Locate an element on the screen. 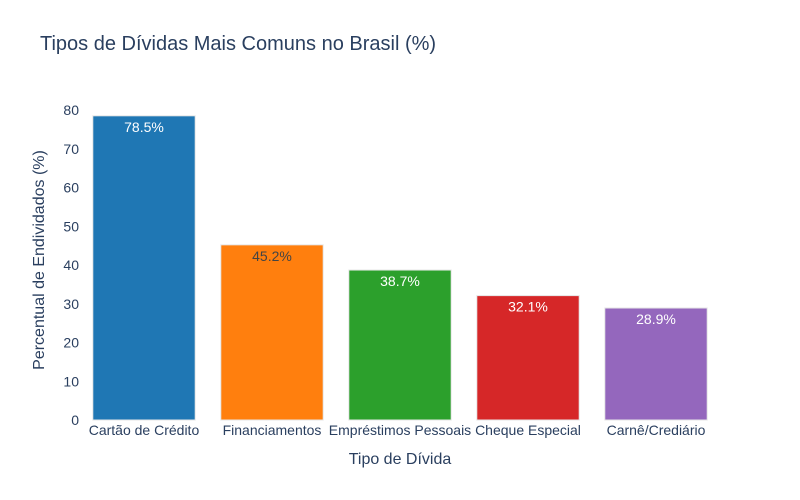 The height and width of the screenshot is (500, 800). y-tick-label: 70 is located at coordinates (71, 149).